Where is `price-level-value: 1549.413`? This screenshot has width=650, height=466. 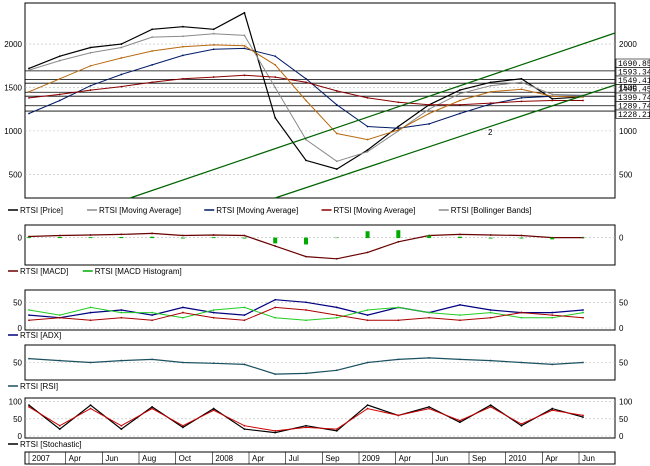 price-level-value: 1549.413 is located at coordinates (634, 81).